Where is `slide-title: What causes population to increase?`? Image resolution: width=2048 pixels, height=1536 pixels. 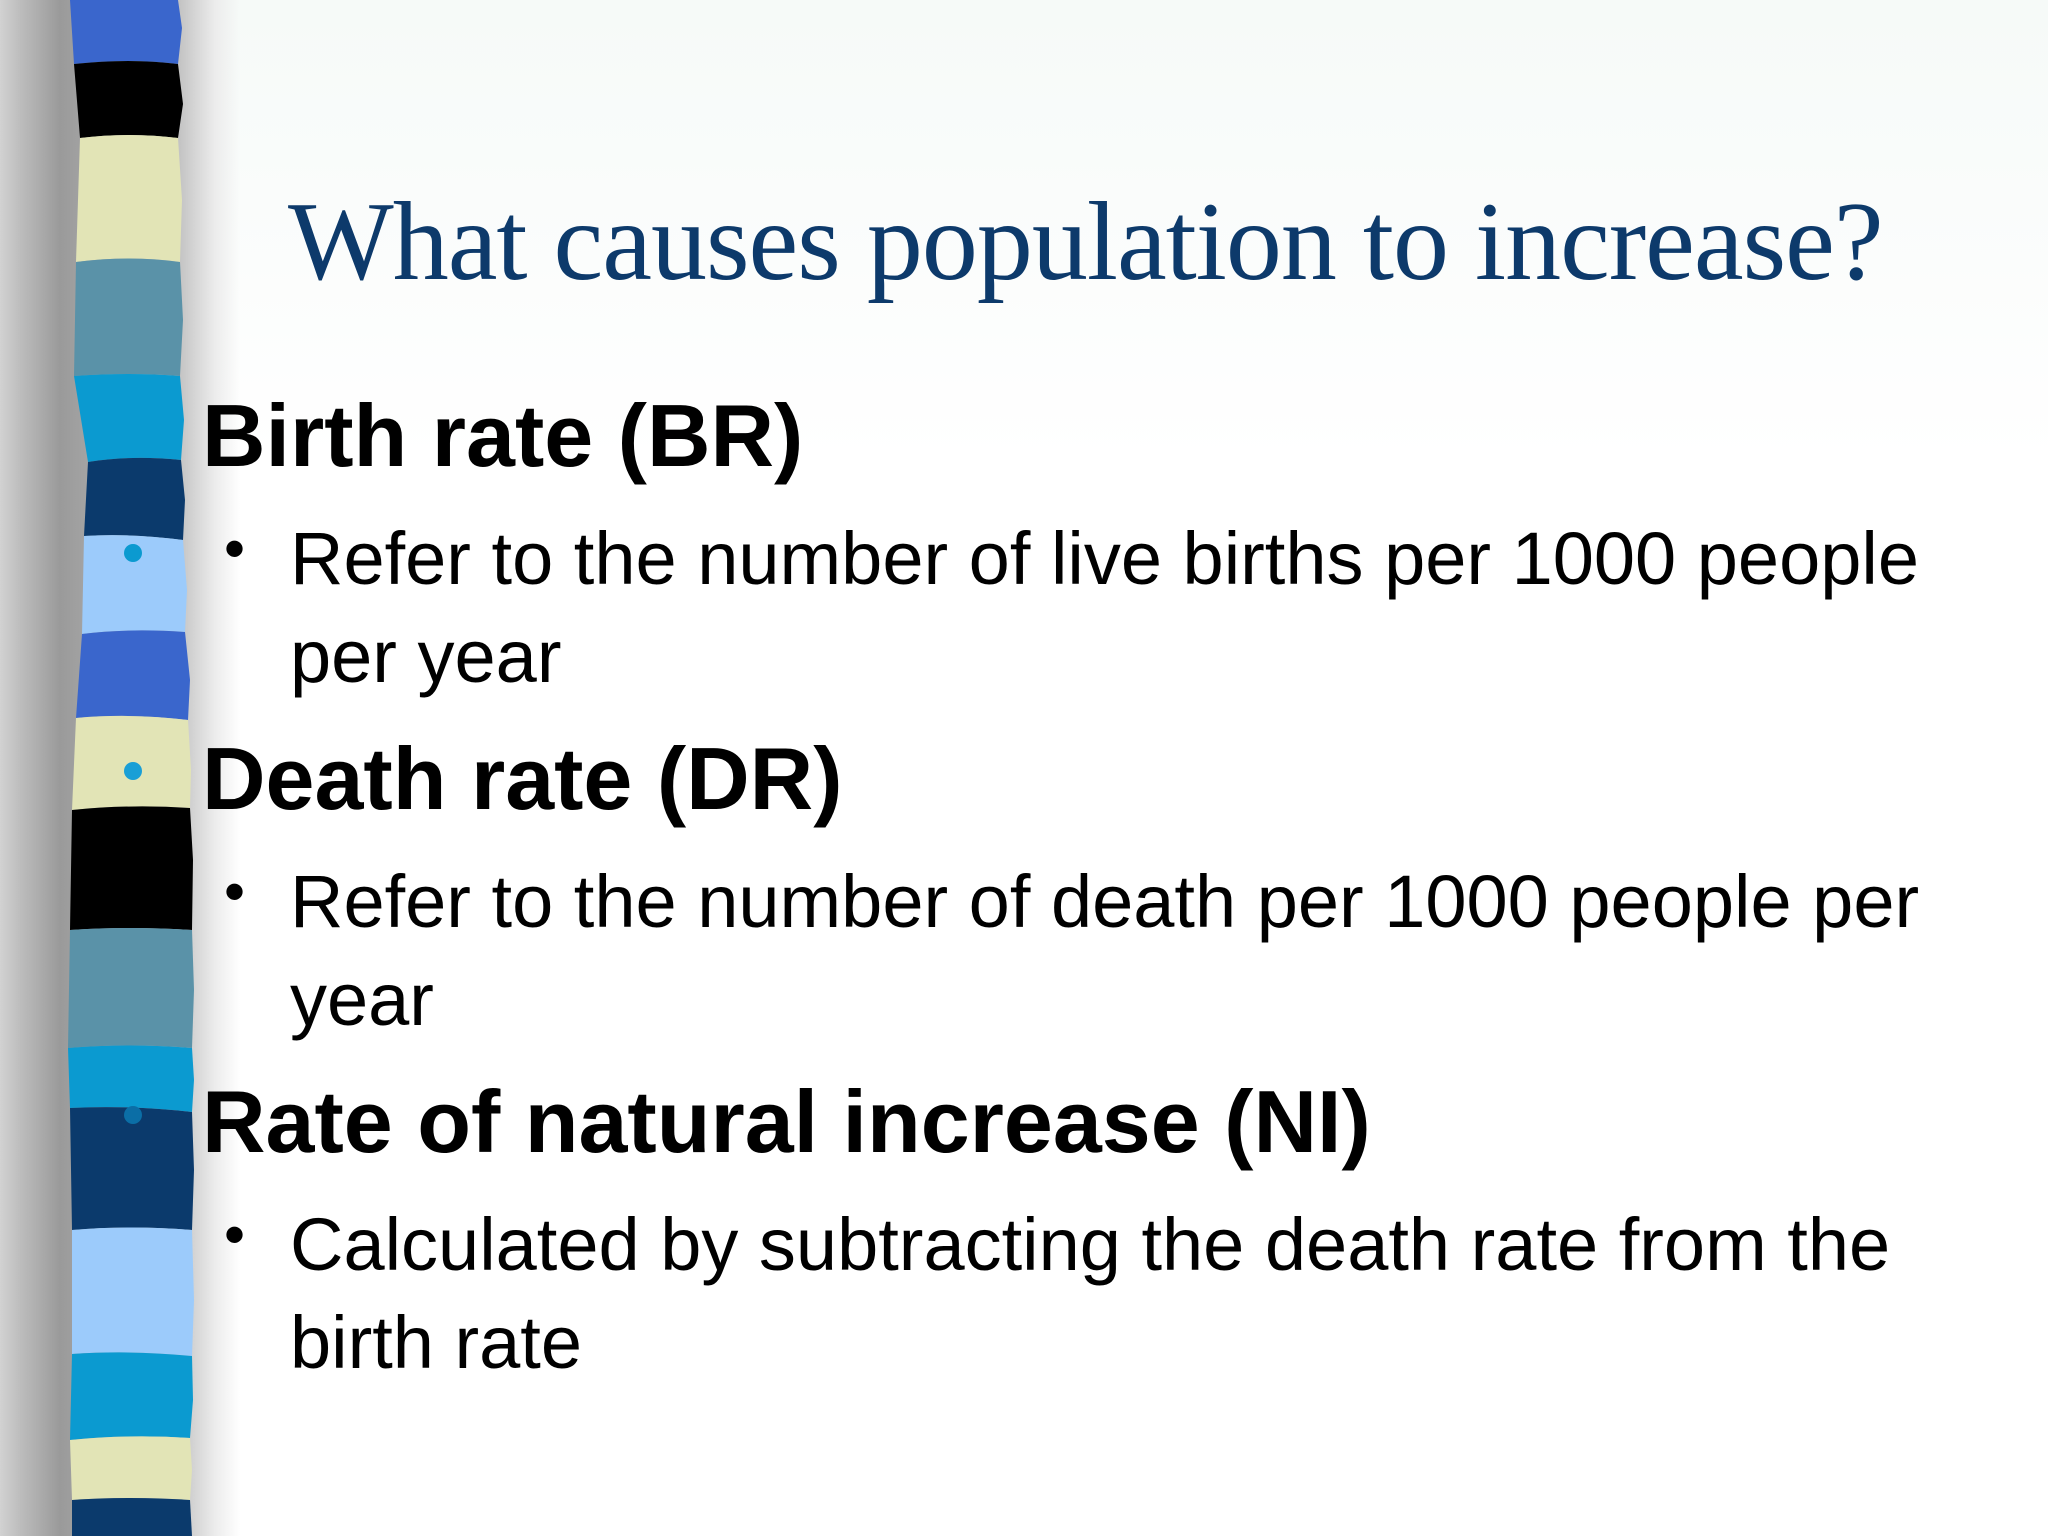
slide-title: What causes population to increase? is located at coordinates (1086, 242).